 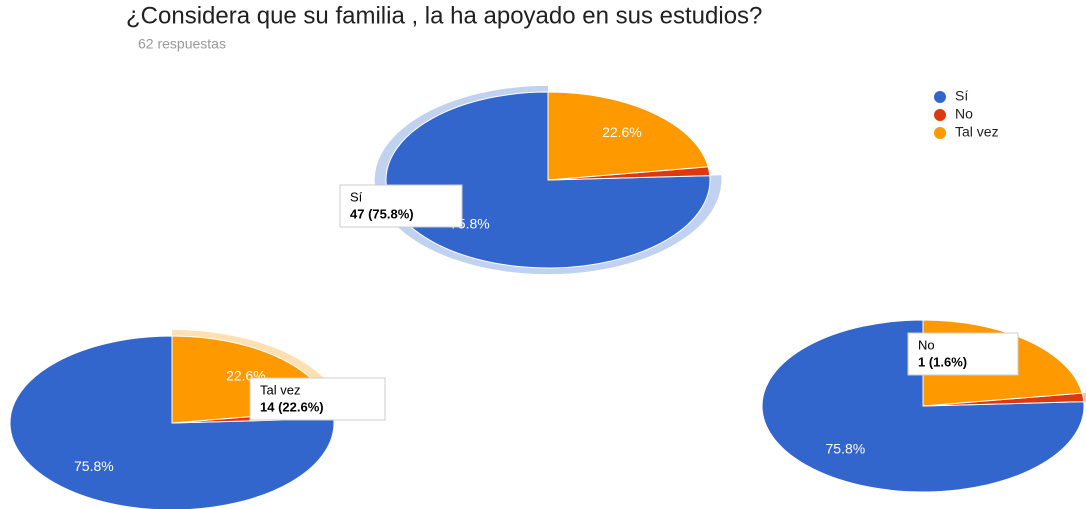 I want to click on chart-subtitle: 62 respuestas, so click(x=182, y=44).